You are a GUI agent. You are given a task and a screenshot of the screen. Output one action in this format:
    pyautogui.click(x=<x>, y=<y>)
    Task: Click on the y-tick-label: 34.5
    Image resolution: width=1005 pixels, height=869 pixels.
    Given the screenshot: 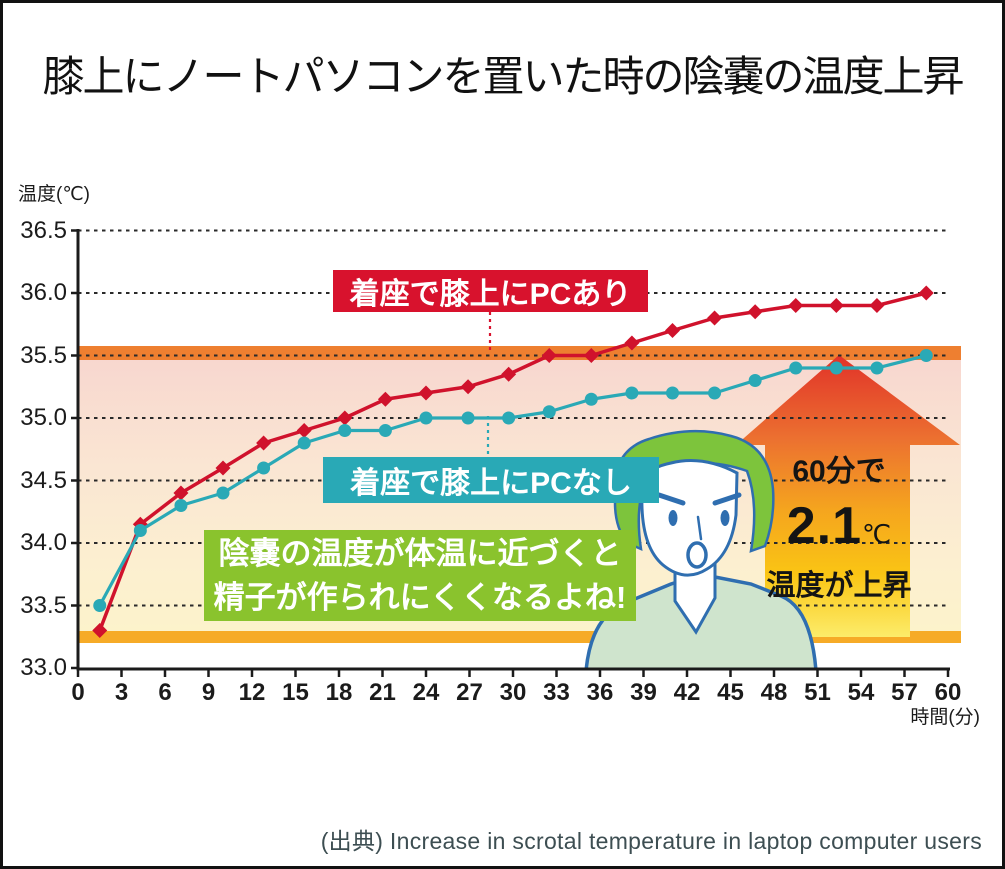 What is the action you would take?
    pyautogui.click(x=43, y=480)
    